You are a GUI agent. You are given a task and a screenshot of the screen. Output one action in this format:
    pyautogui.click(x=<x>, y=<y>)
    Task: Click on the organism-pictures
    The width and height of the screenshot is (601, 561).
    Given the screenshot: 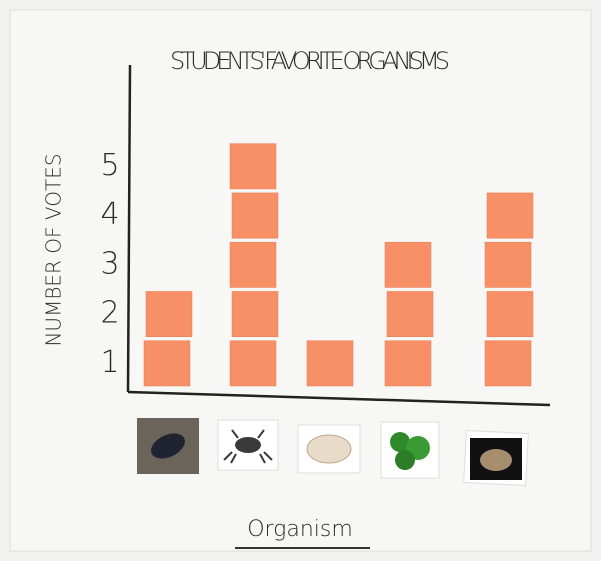 What is the action you would take?
    pyautogui.click(x=333, y=452)
    